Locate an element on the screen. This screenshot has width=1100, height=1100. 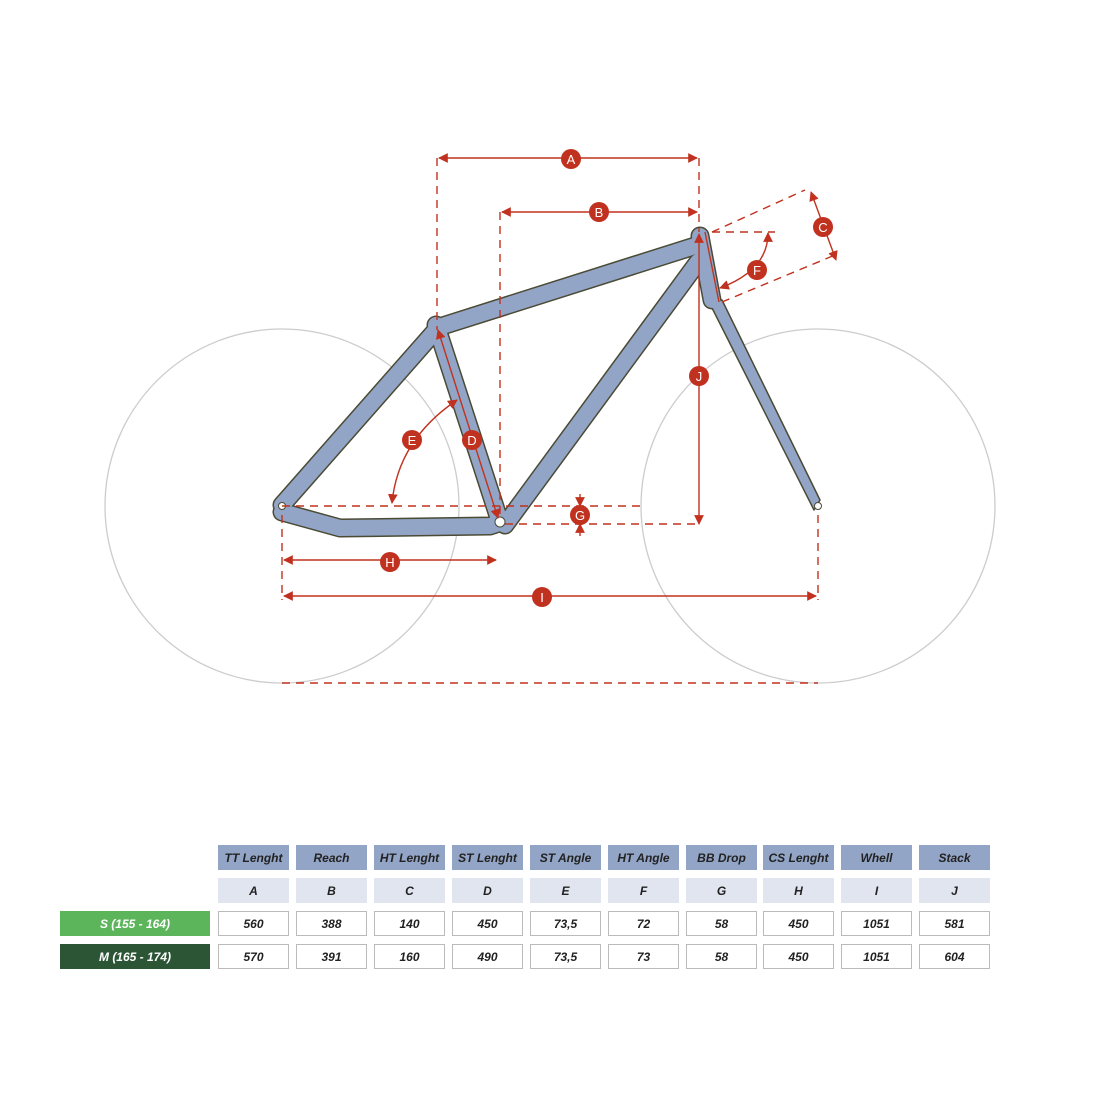
label-d: D is located at coordinates (472, 440).